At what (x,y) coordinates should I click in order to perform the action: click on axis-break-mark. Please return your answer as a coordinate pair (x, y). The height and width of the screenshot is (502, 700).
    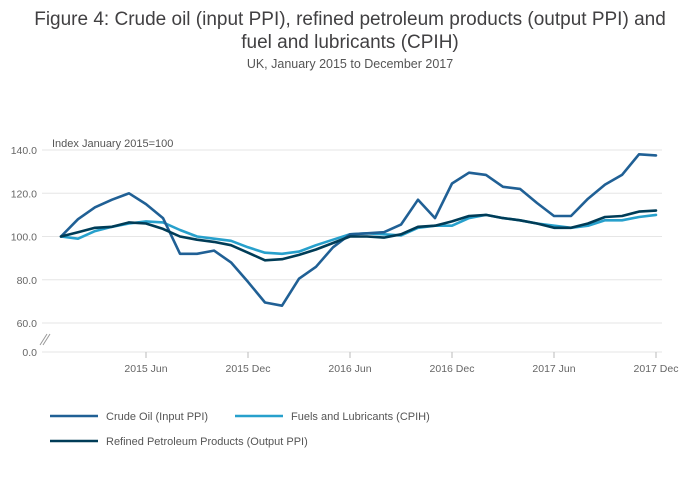
    Looking at the image, I should click on (45, 339).